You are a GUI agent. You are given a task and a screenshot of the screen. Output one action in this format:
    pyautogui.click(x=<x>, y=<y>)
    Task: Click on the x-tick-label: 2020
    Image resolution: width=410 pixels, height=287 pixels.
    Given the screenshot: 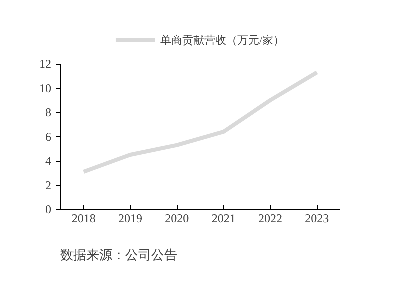 What is the action you would take?
    pyautogui.click(x=177, y=219)
    